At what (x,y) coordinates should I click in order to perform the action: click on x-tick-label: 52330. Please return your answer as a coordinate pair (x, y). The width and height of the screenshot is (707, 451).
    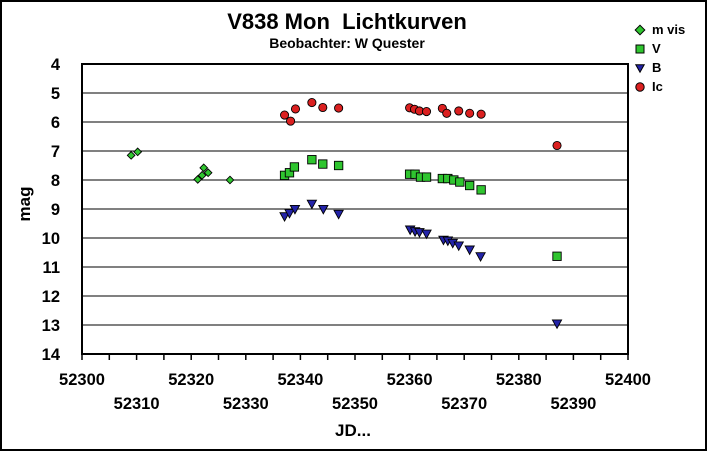
    Looking at the image, I should click on (246, 404).